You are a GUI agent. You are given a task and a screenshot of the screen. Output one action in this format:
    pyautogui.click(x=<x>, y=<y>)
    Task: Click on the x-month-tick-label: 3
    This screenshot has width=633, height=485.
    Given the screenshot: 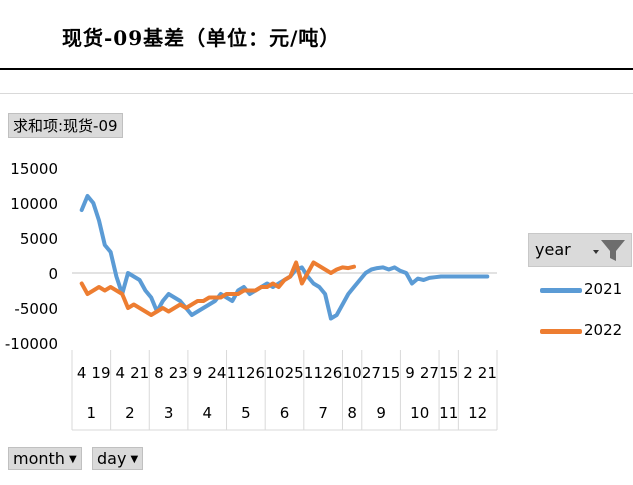 What is the action you would take?
    pyautogui.click(x=169, y=413)
    